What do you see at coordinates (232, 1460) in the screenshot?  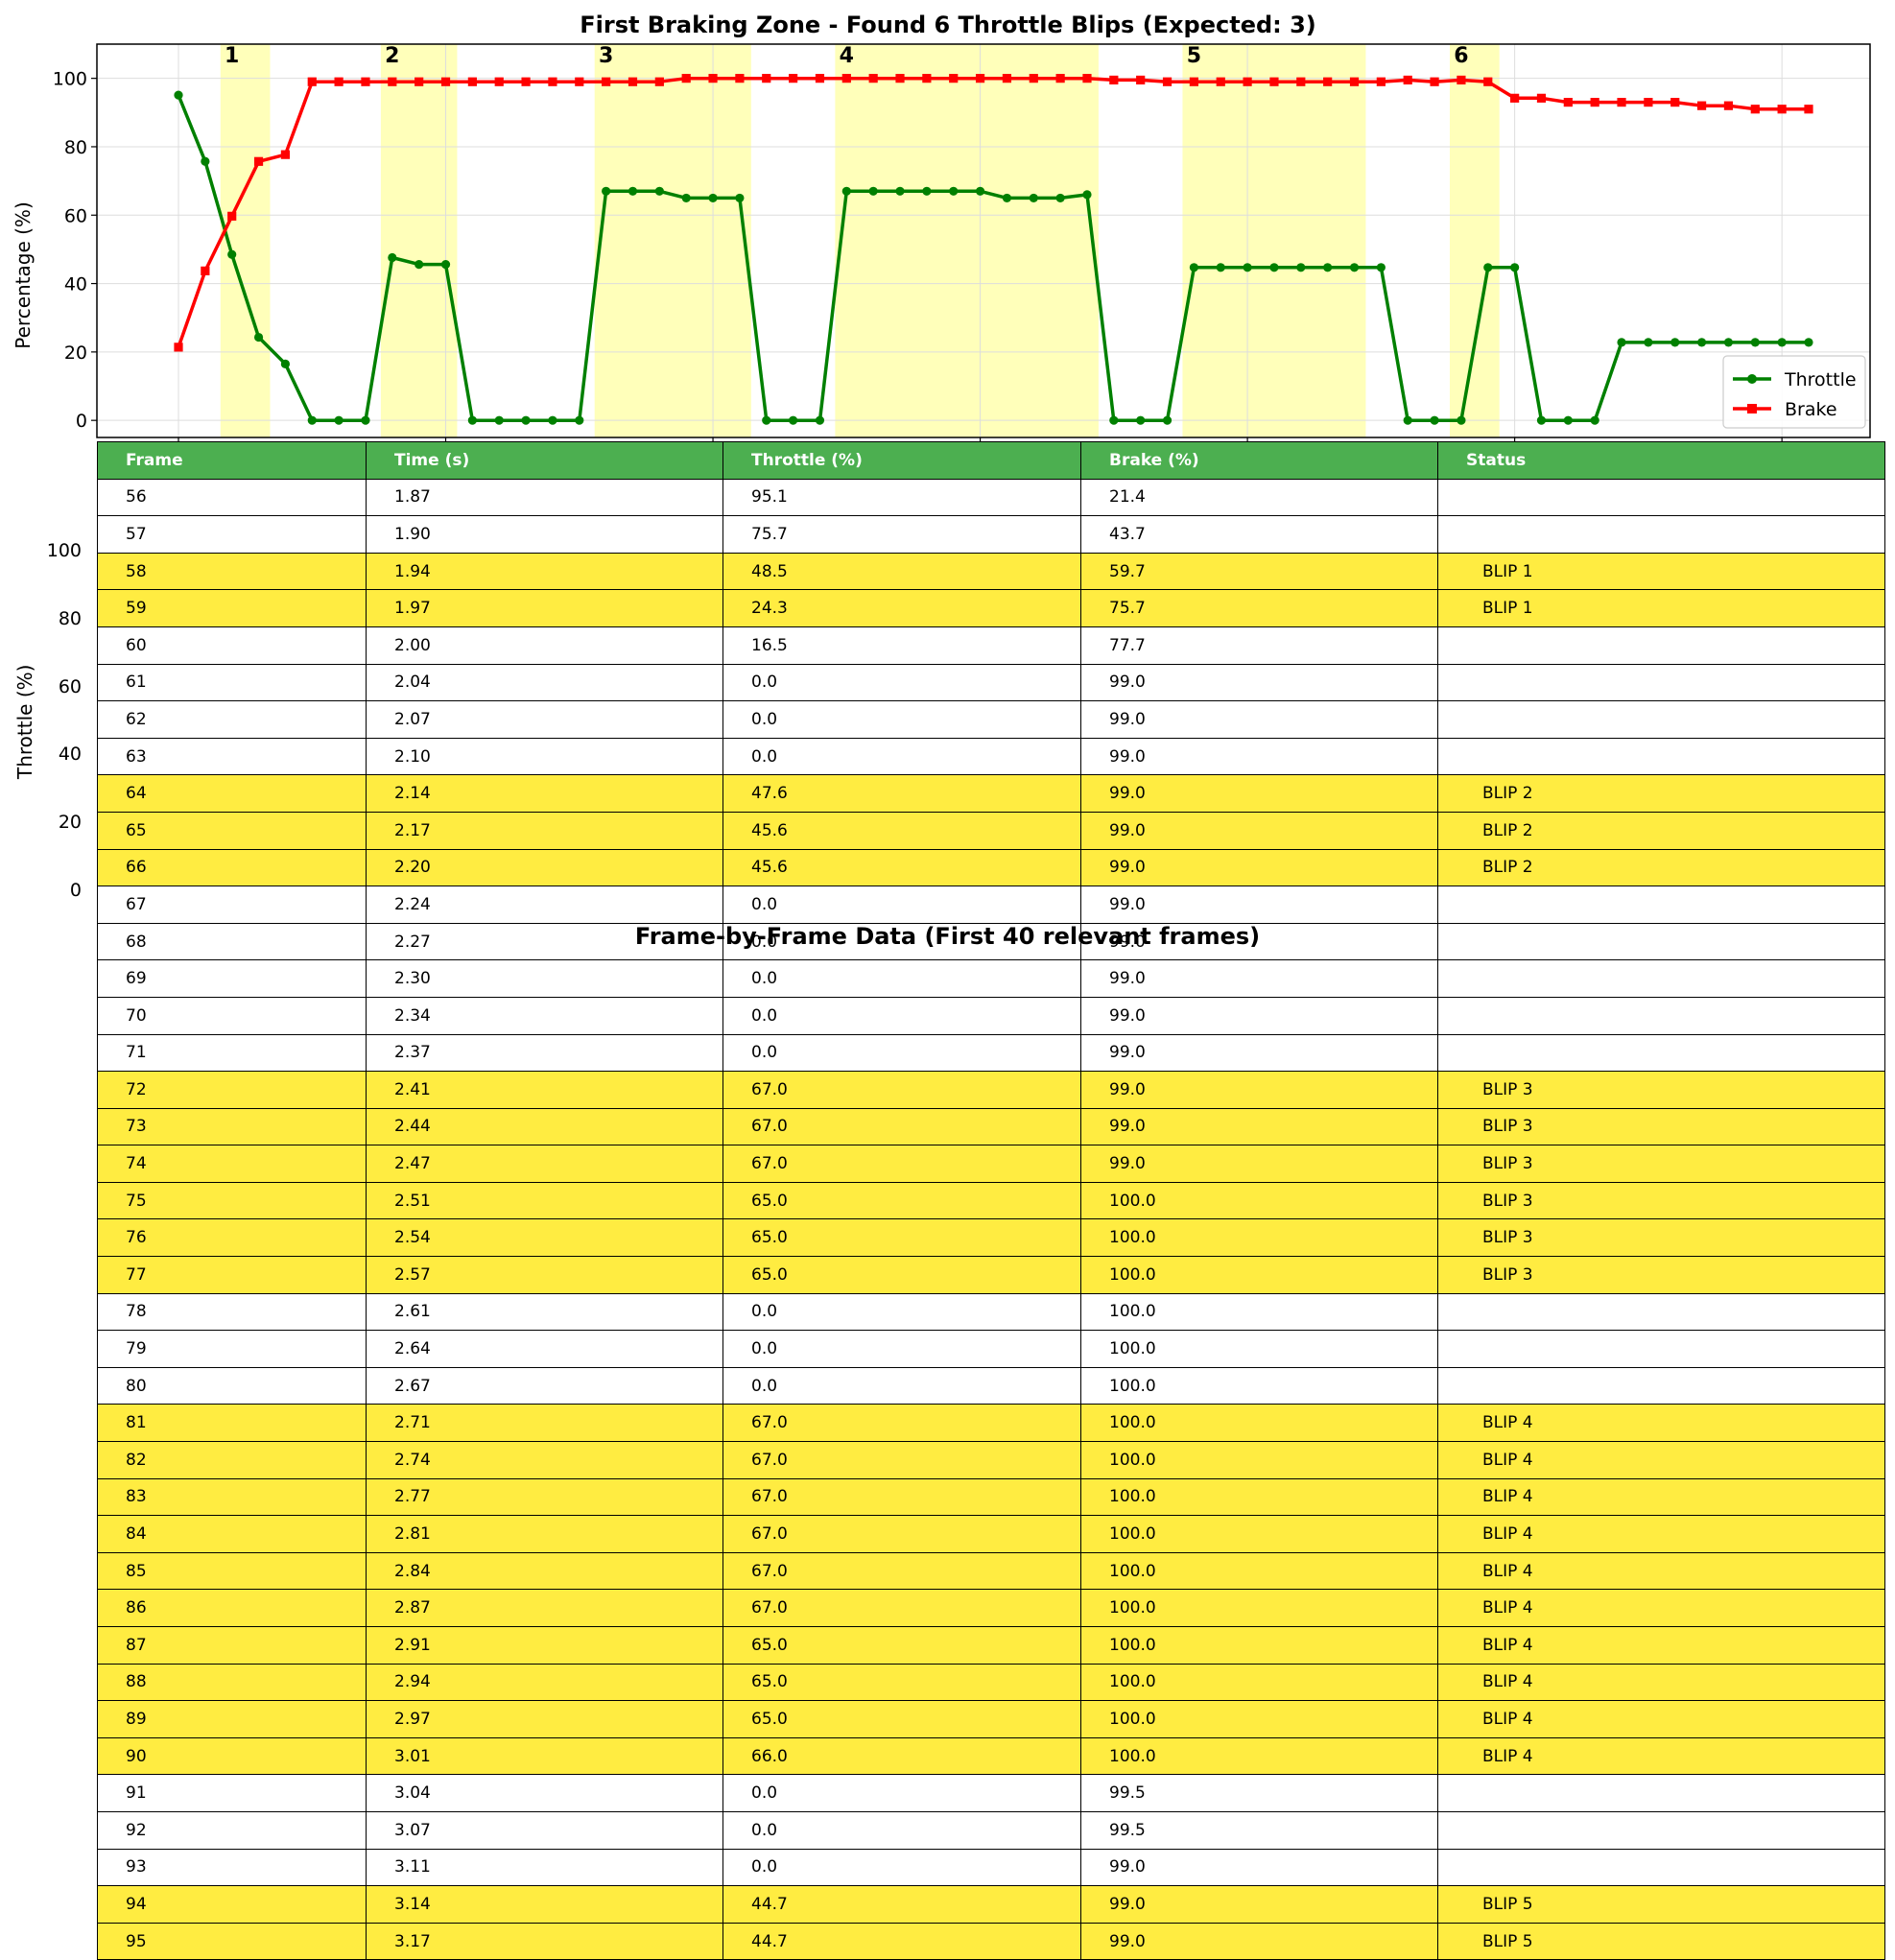 I see `cell-frame: 82` at bounding box center [232, 1460].